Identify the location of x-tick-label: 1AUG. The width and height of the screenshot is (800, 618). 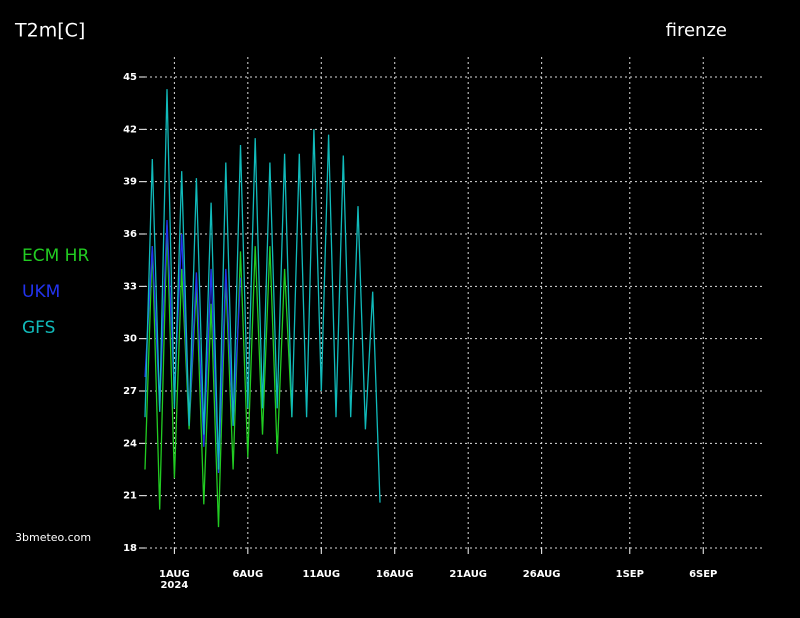
(174, 574).